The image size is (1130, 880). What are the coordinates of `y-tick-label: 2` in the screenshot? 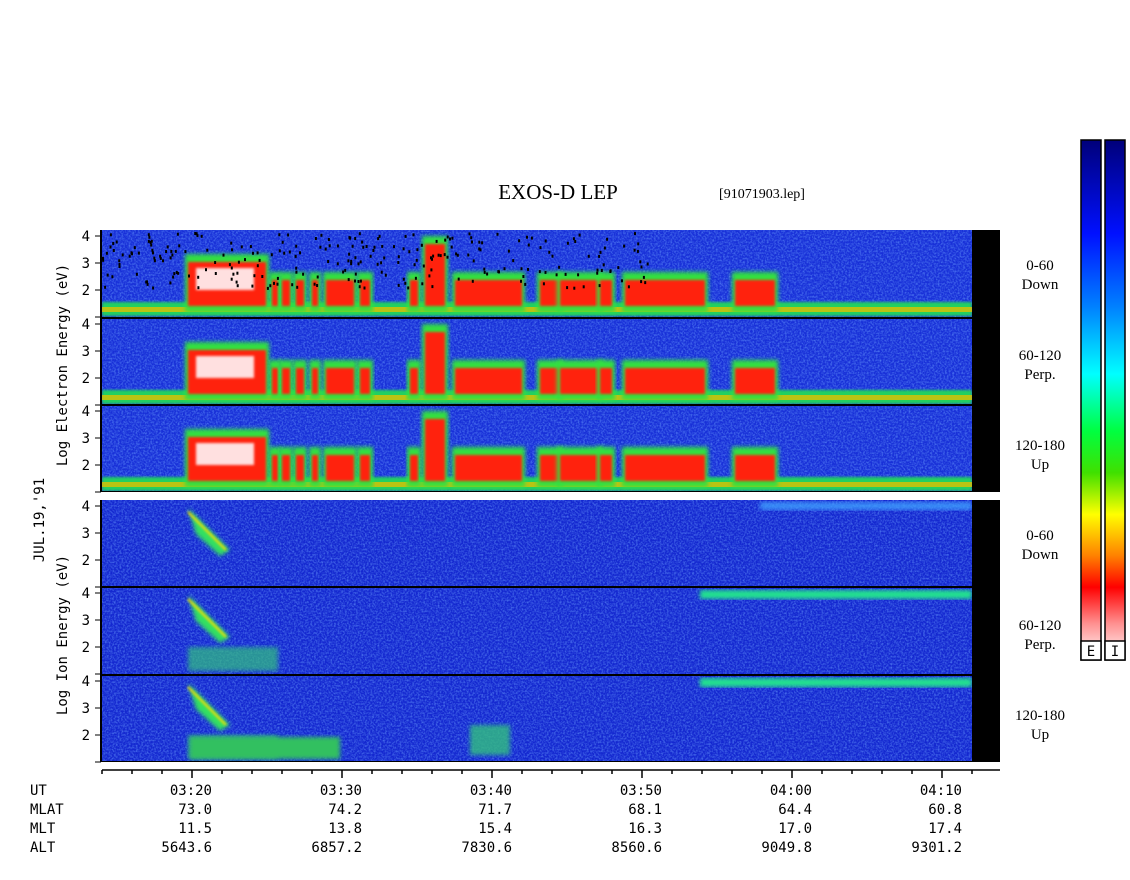 It's located at (86, 379).